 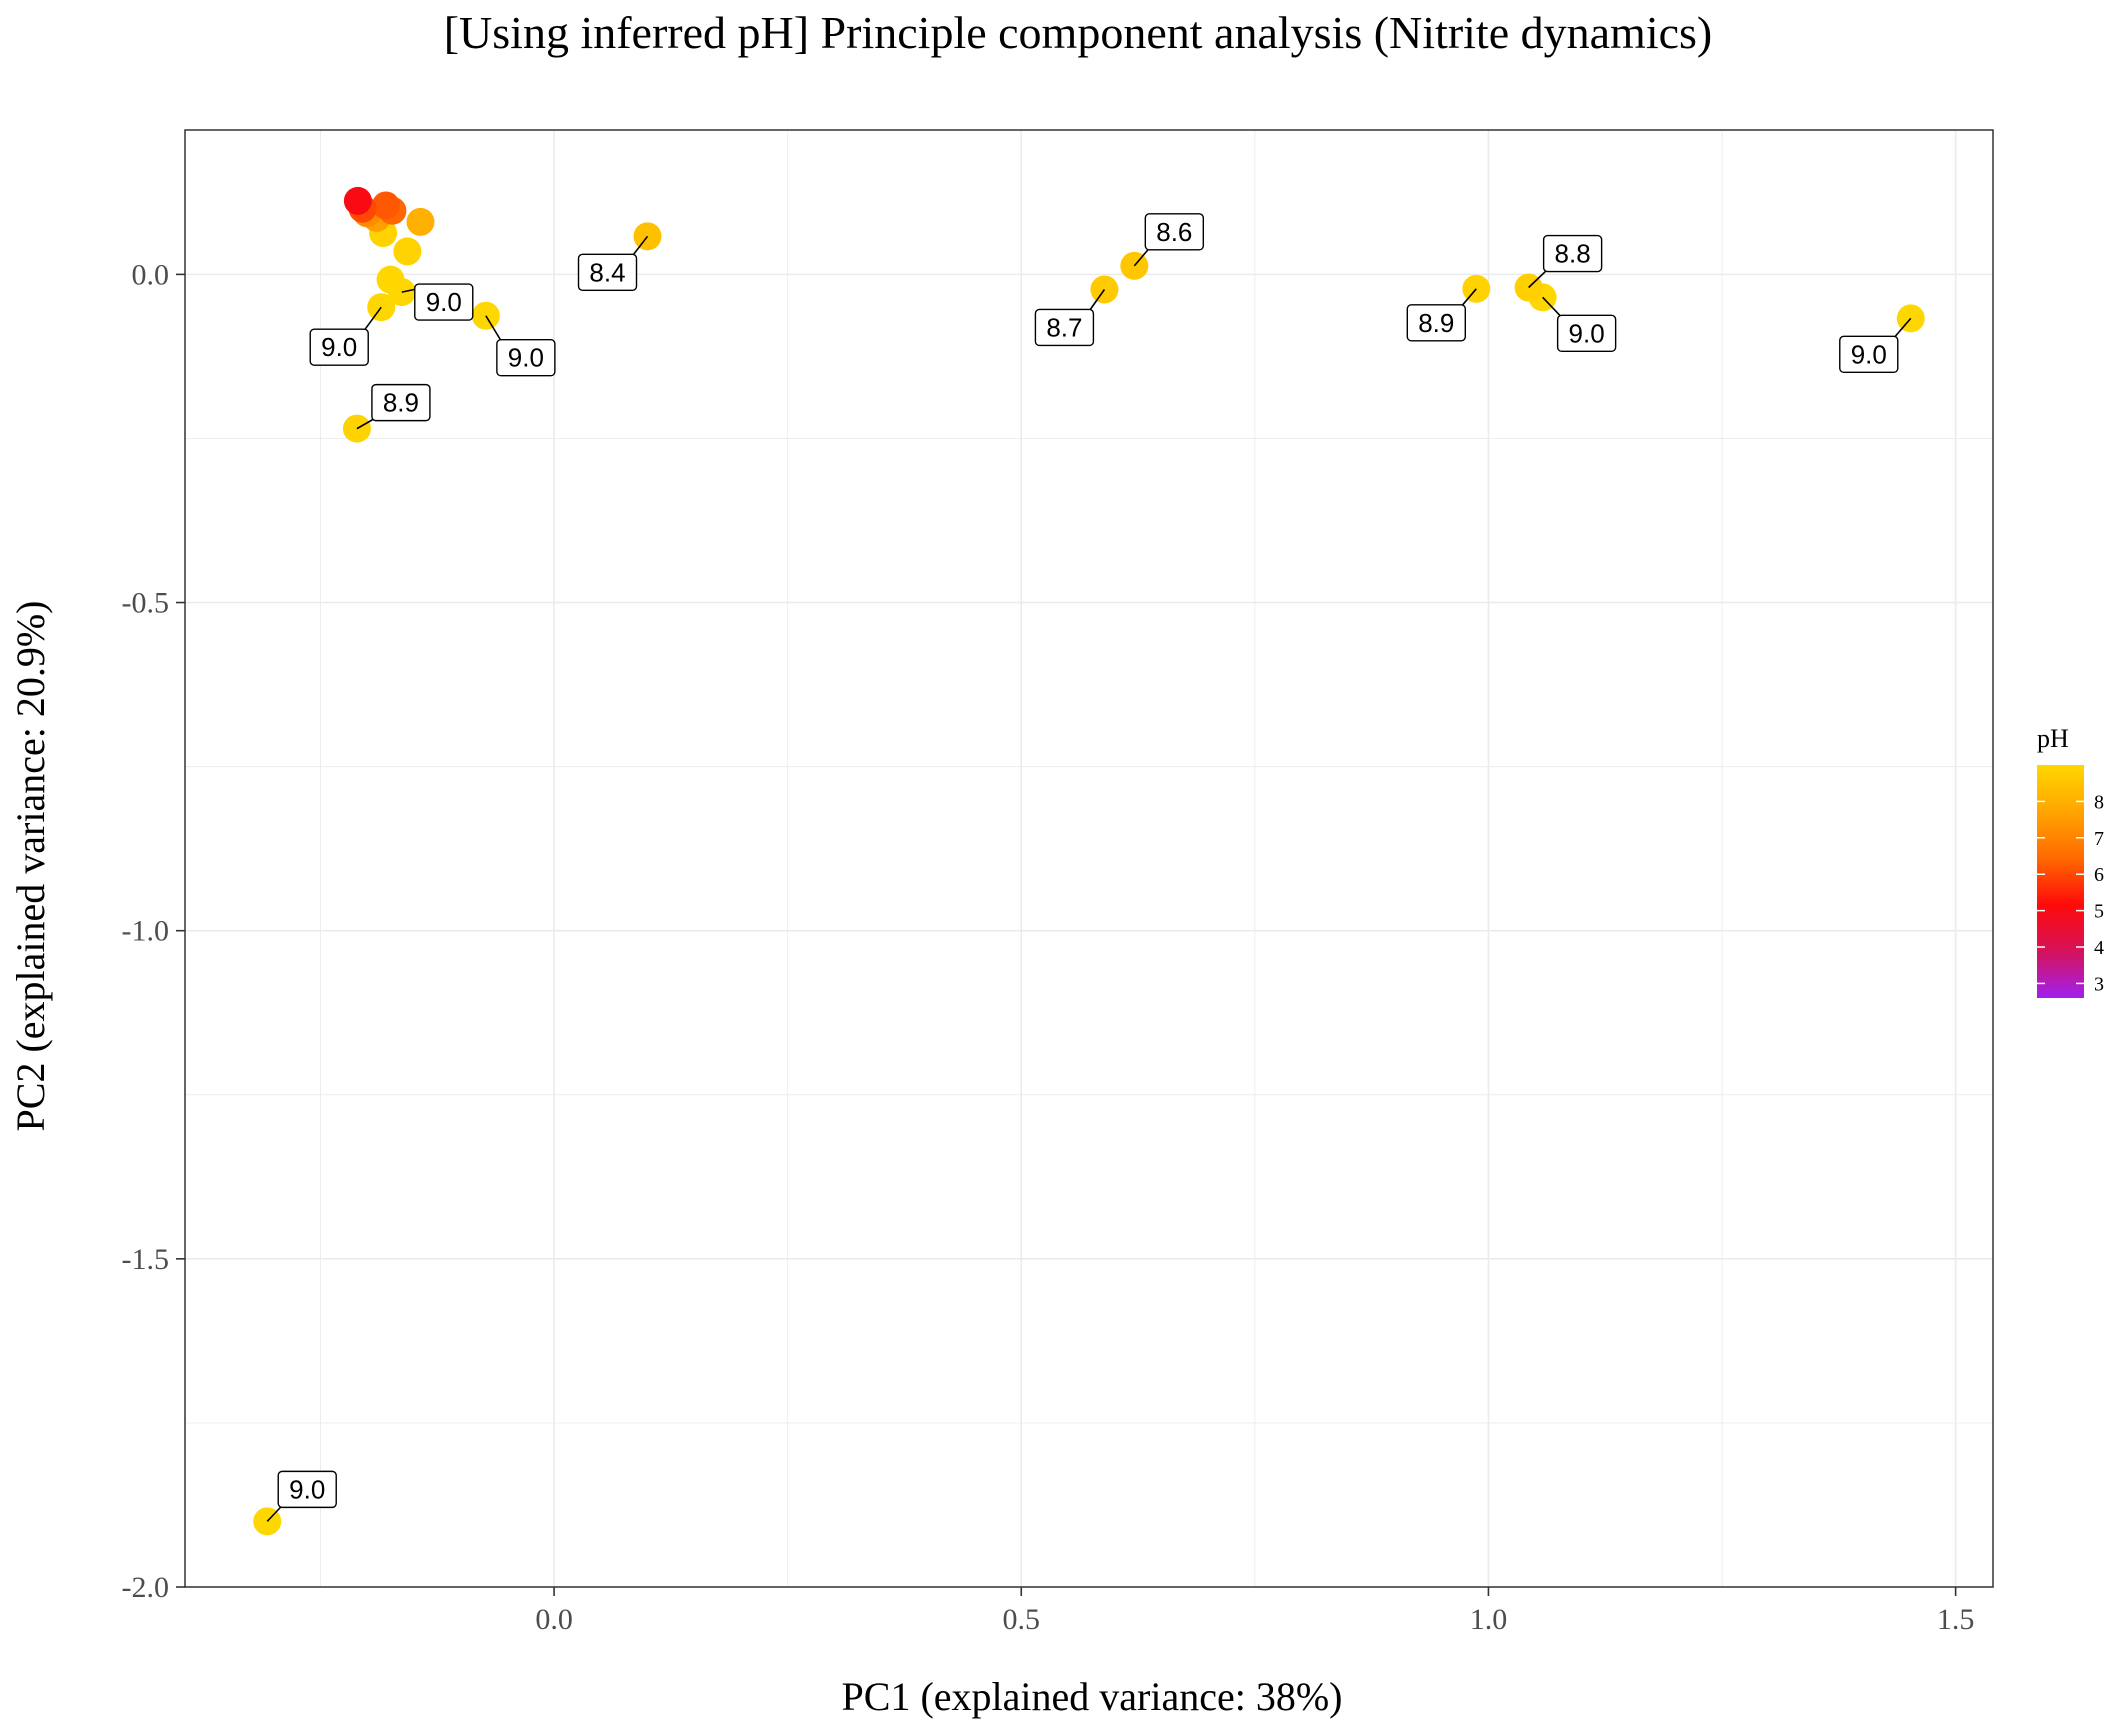 What do you see at coordinates (554, 1619) in the screenshot?
I see `x-tick-label: 0.0` at bounding box center [554, 1619].